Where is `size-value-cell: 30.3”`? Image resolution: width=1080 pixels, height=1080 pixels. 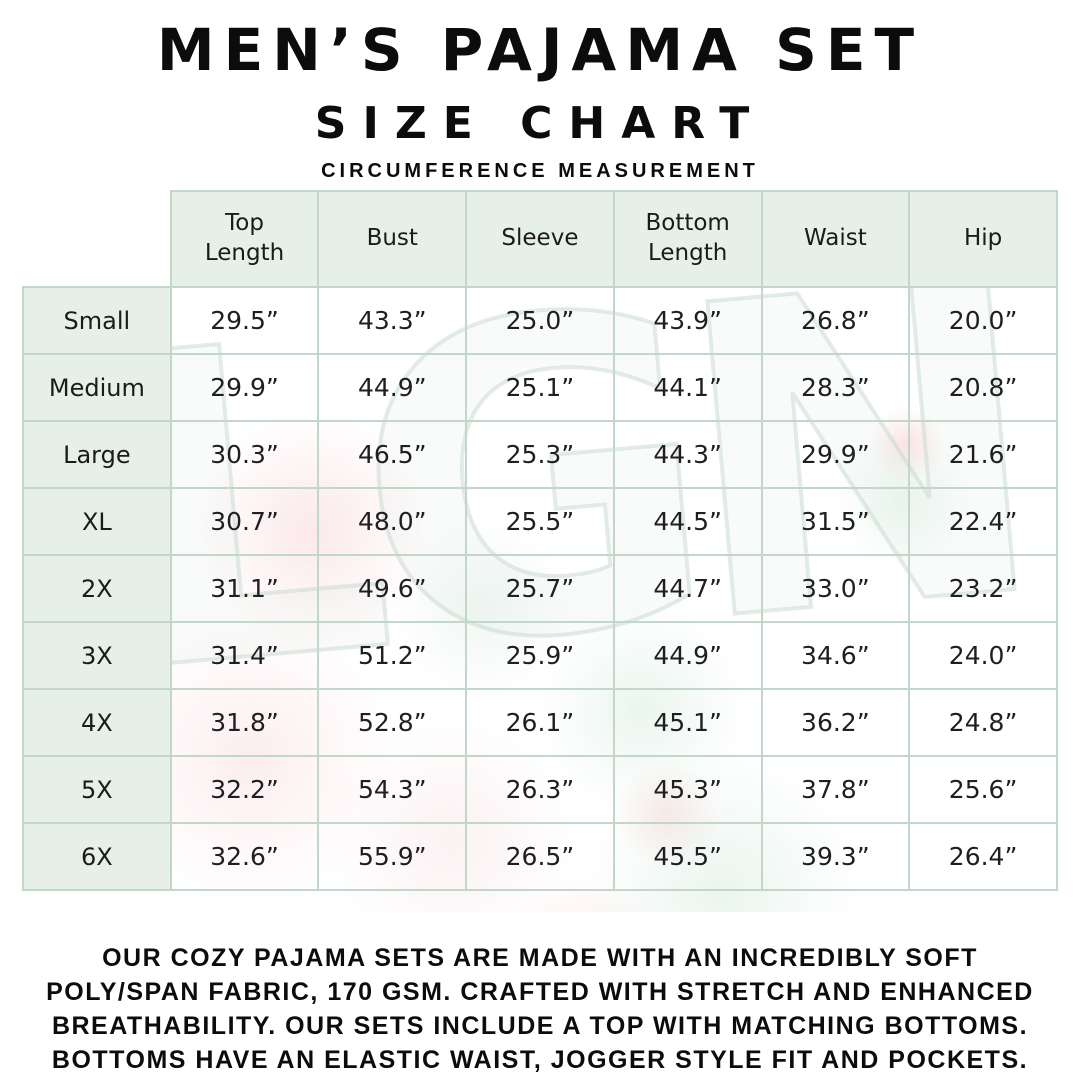 size-value-cell: 30.3” is located at coordinates (244, 454).